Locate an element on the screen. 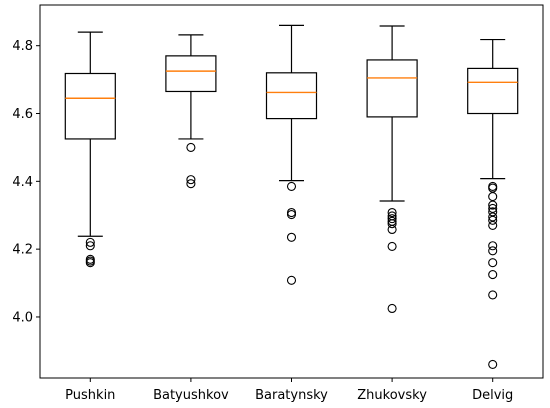 The image size is (550, 408). y-tick-label: 4.4 is located at coordinates (22, 182).